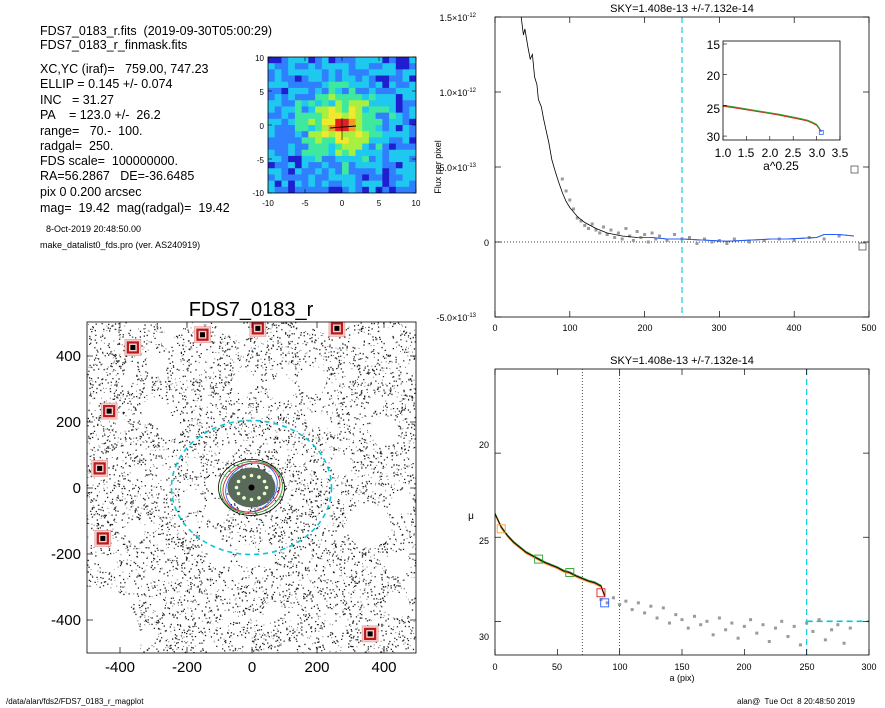 The image size is (885, 708). I want to click on mu-xtick-7: 300, so click(868, 667).